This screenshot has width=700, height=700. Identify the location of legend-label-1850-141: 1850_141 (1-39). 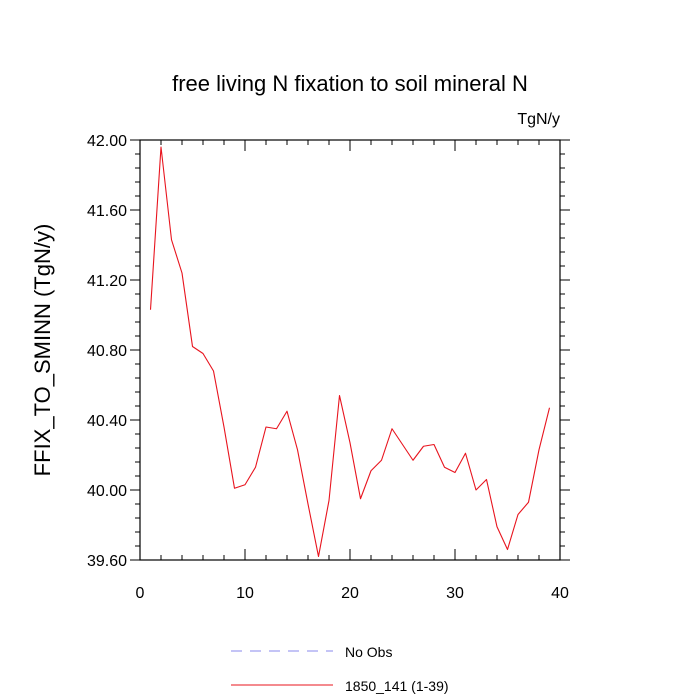
(397, 686).